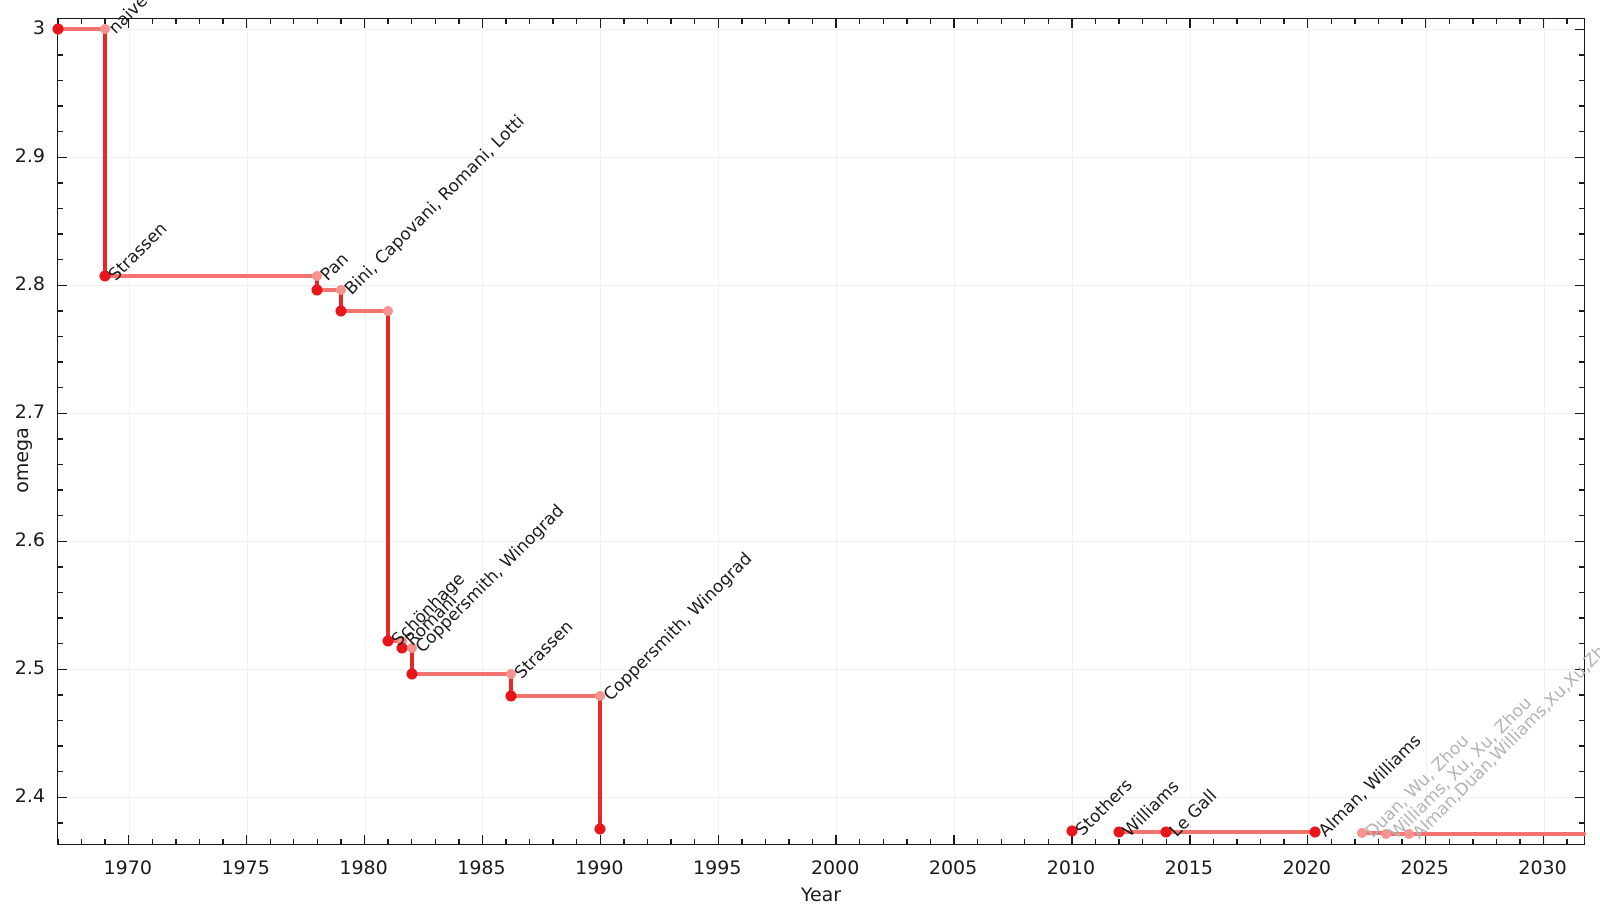 The height and width of the screenshot is (920, 1600). Describe the element at coordinates (335, 267) in the screenshot. I see `point-annotation: Pan` at that location.